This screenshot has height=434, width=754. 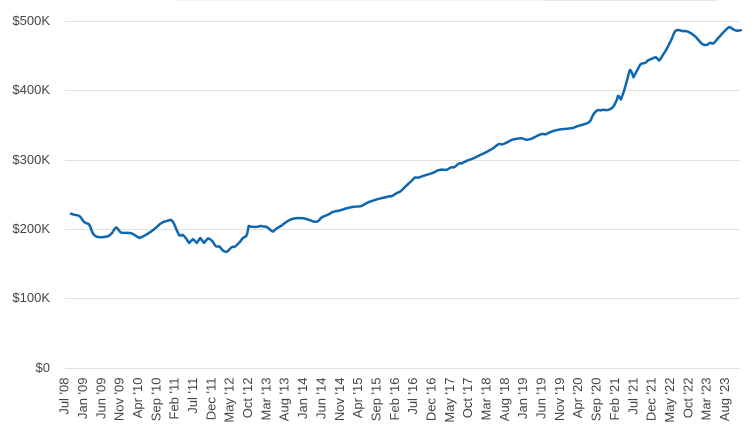 What do you see at coordinates (651, 400) in the screenshot?
I see `svg-text: Dec '21` at bounding box center [651, 400].